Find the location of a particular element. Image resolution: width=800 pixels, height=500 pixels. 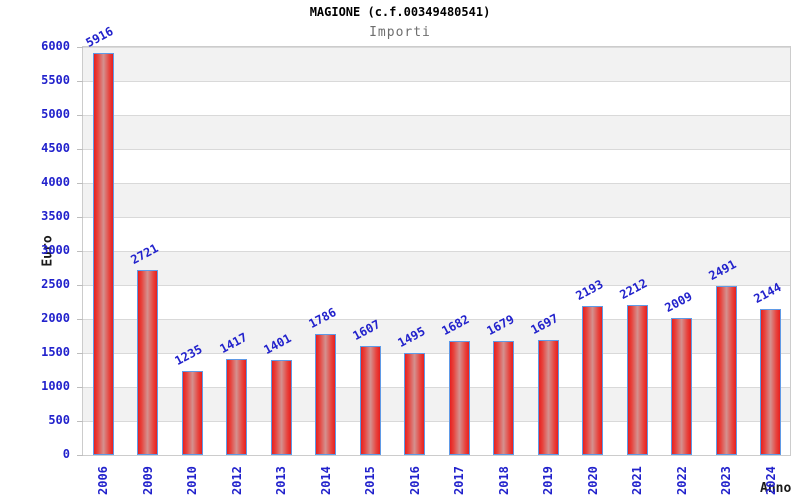

x-tick-label: 2012 is located at coordinates (236, 480).